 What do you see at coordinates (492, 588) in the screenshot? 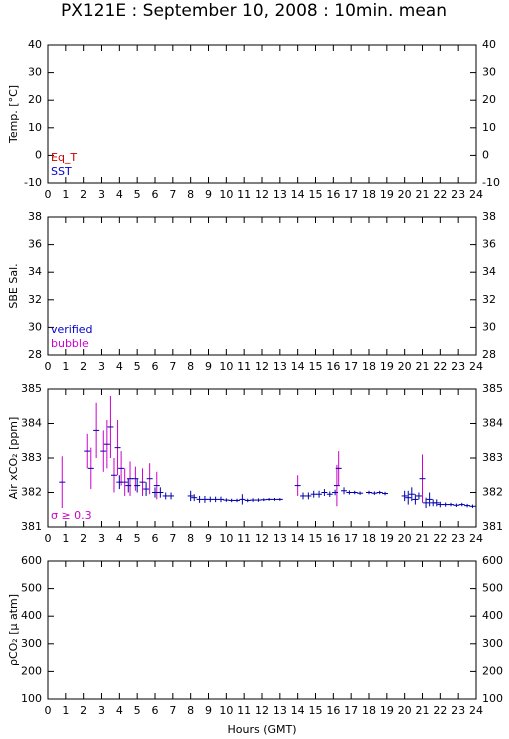
I see `y-tick-label: 500` at bounding box center [492, 588].